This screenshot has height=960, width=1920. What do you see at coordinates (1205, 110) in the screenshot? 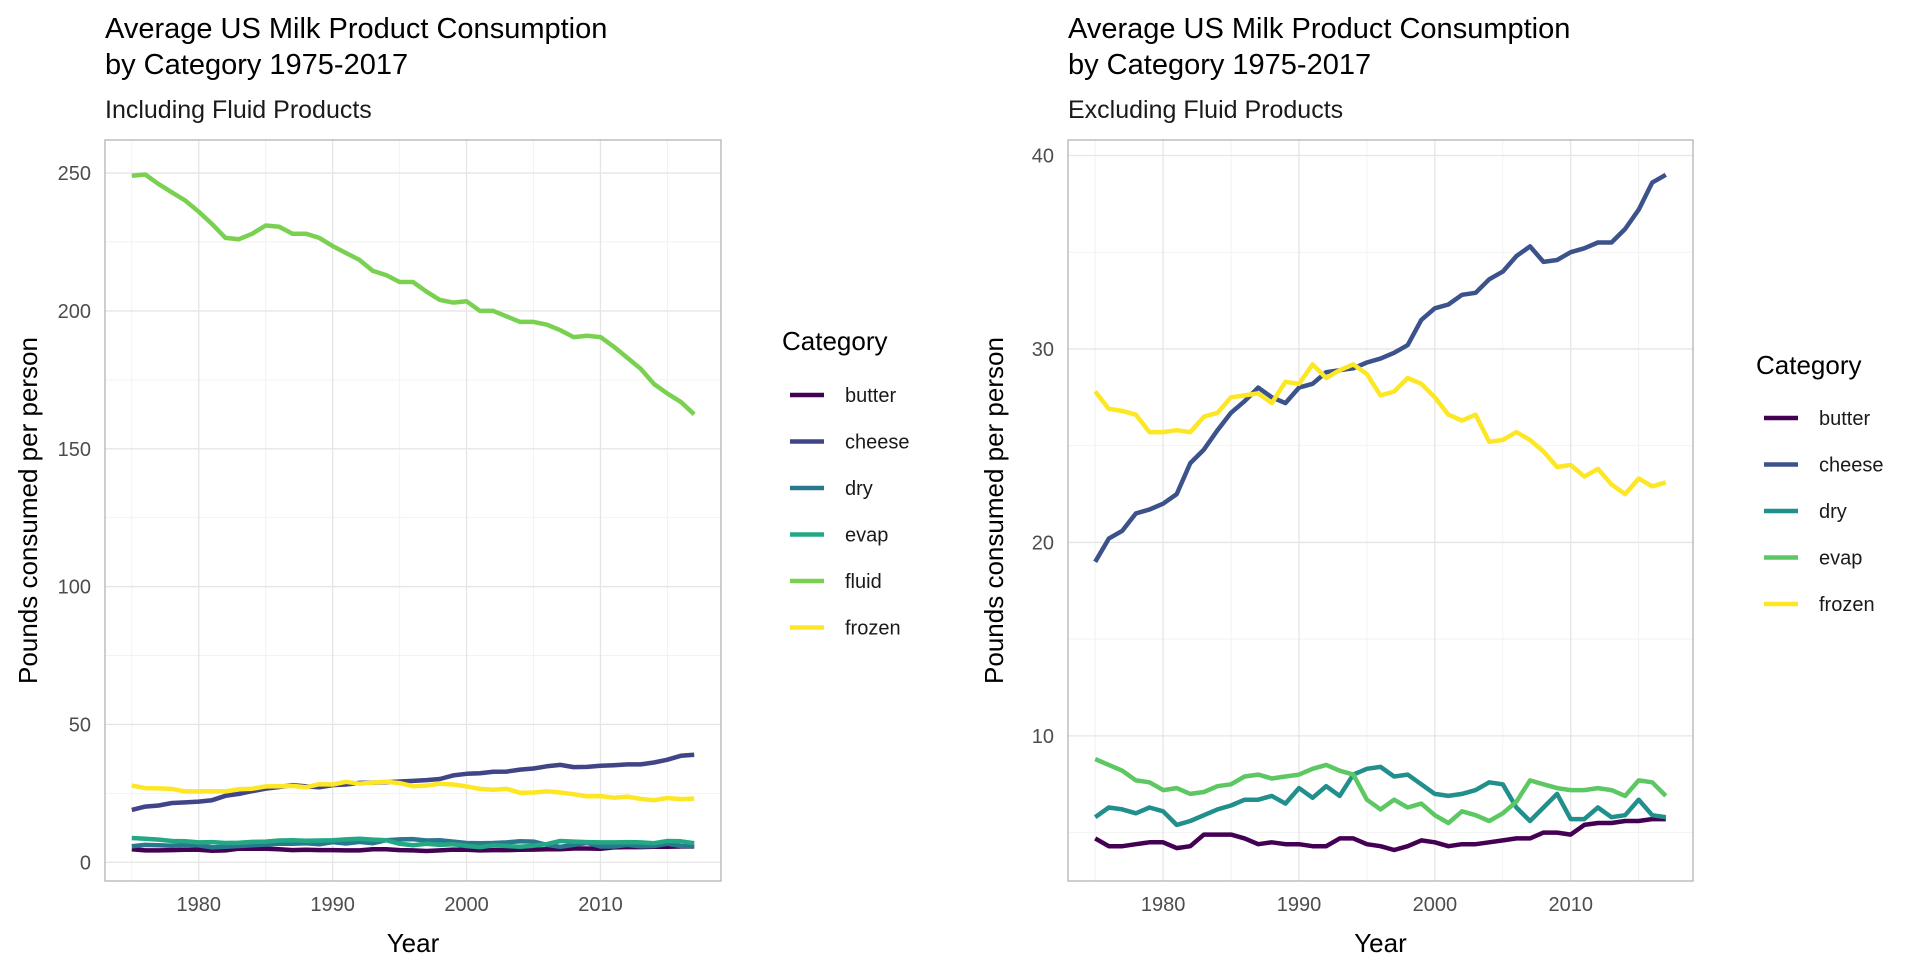
I see `chart-subtitle: Excluding Fluid Products` at bounding box center [1205, 110].